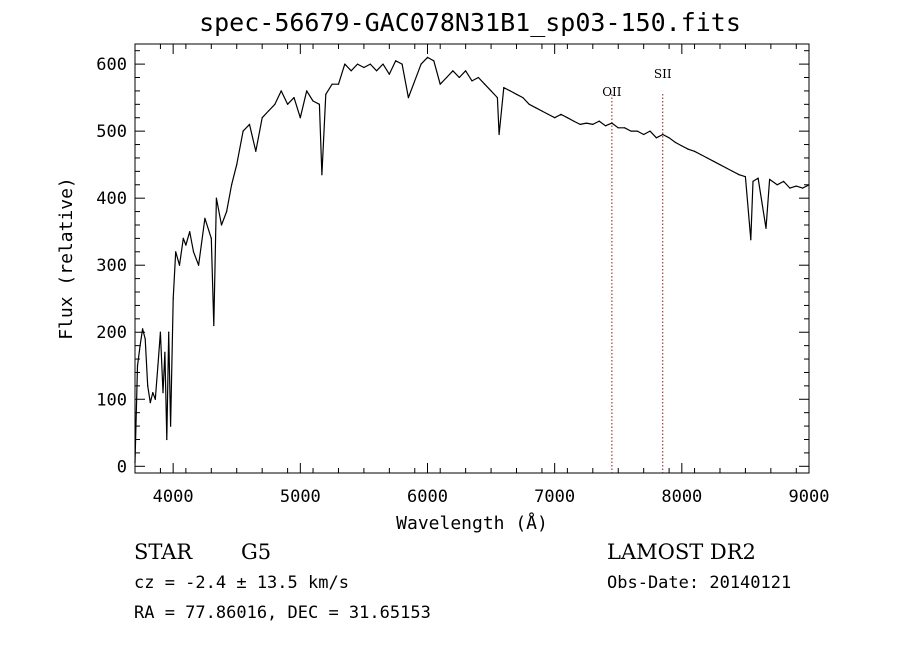 The height and width of the screenshot is (649, 900). Describe the element at coordinates (163, 552) in the screenshot. I see `object-class-label: STAR` at that location.